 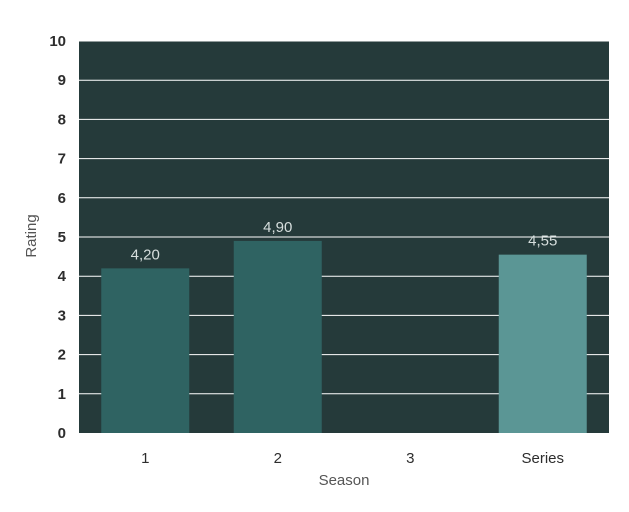 What do you see at coordinates (145, 458) in the screenshot?
I see `x-tick-label: 1` at bounding box center [145, 458].